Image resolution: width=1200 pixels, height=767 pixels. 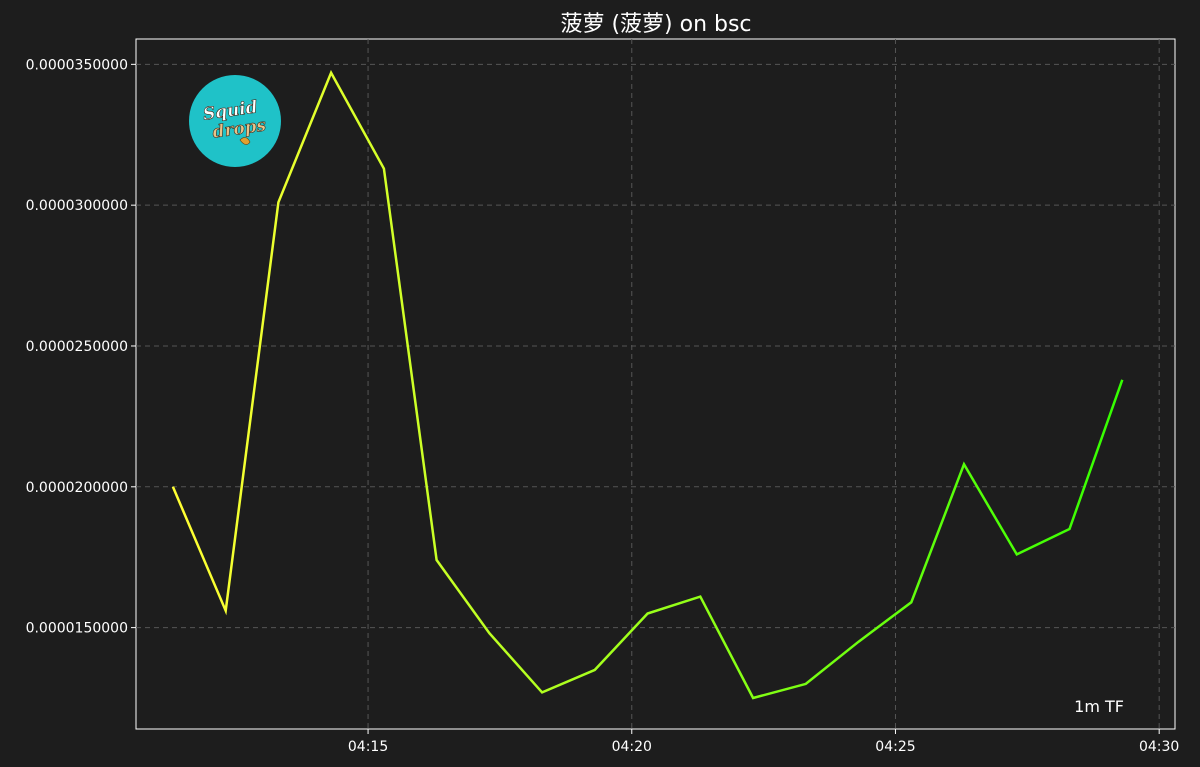 I want to click on timeframe-label: 1m TF, so click(x=1099, y=706).